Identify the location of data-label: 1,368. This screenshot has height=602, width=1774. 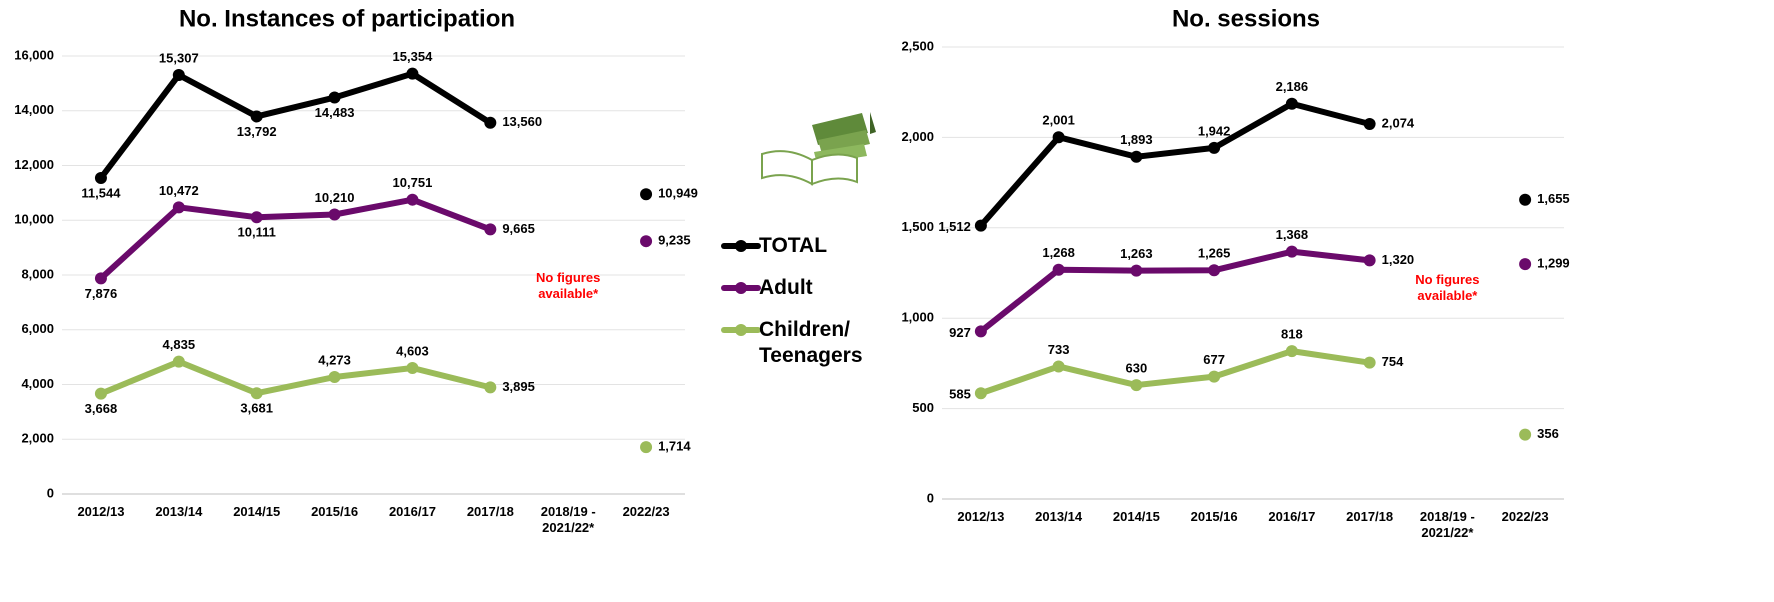
(1292, 234).